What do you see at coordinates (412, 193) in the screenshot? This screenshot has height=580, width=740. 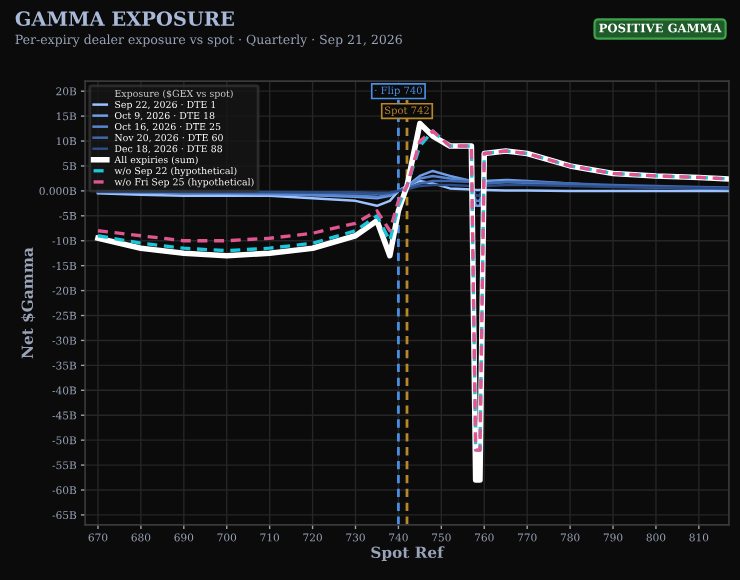 I see `line-series` at bounding box center [412, 193].